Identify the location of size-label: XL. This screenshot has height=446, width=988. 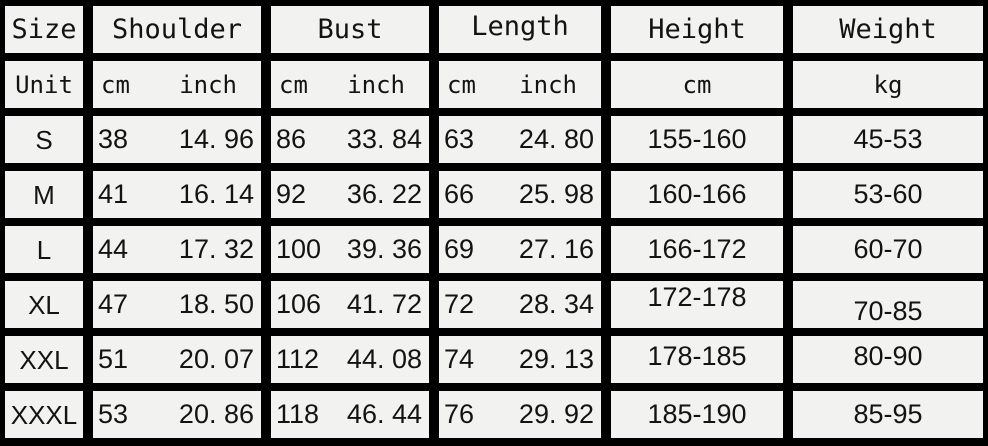
(44, 304).